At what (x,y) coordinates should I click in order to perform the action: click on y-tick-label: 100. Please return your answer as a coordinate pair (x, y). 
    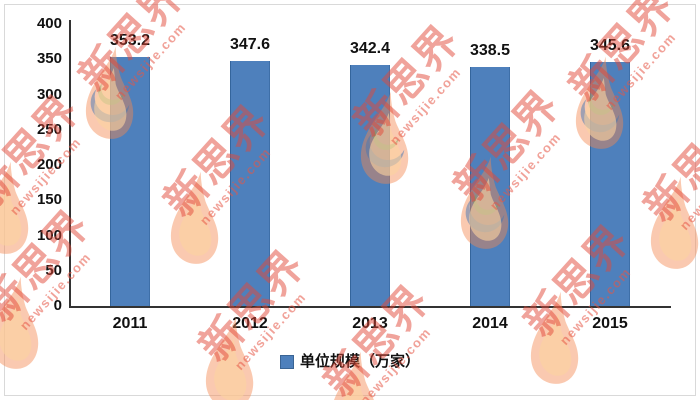
    Looking at the image, I should click on (49, 235).